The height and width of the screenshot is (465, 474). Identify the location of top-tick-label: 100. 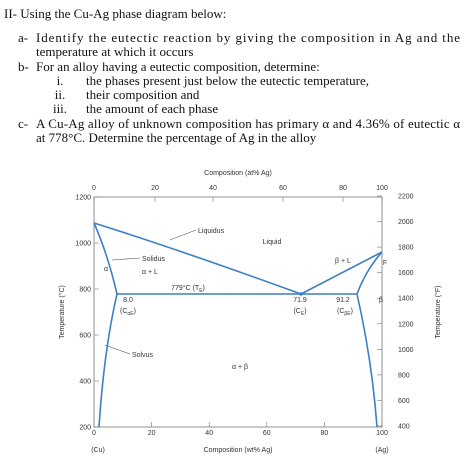
(382, 188).